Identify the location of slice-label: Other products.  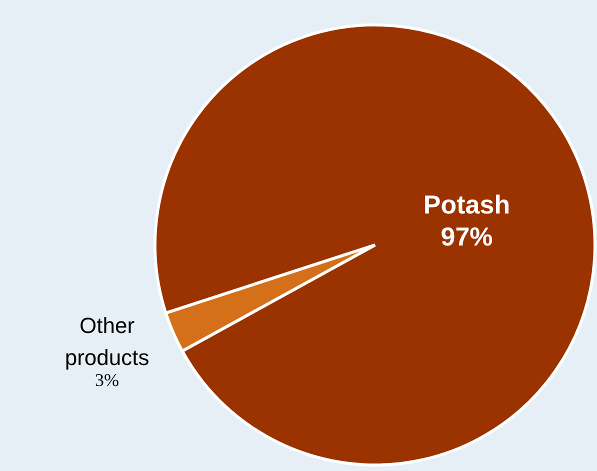
(107, 341).